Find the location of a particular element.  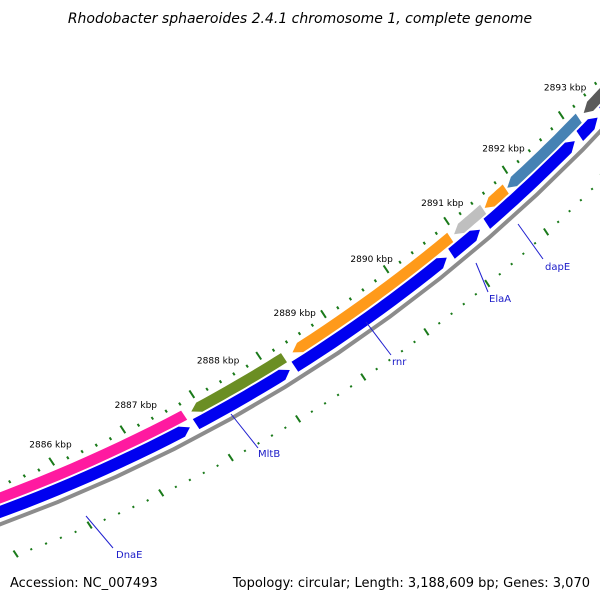

gene-label: DnaE is located at coordinates (129, 555).